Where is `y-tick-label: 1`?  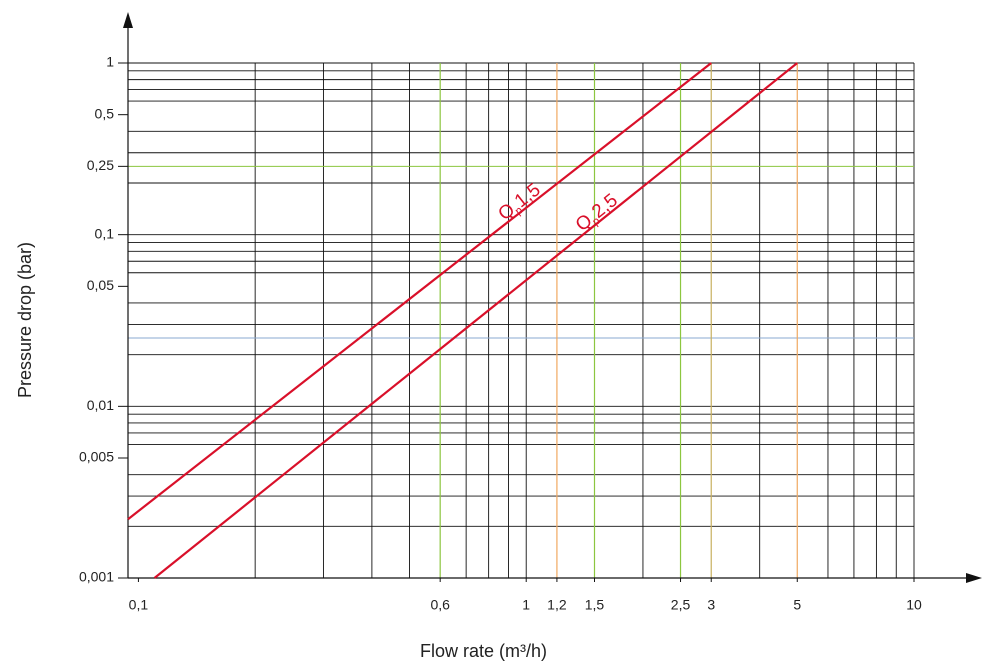 y-tick-label: 1 is located at coordinates (110, 62).